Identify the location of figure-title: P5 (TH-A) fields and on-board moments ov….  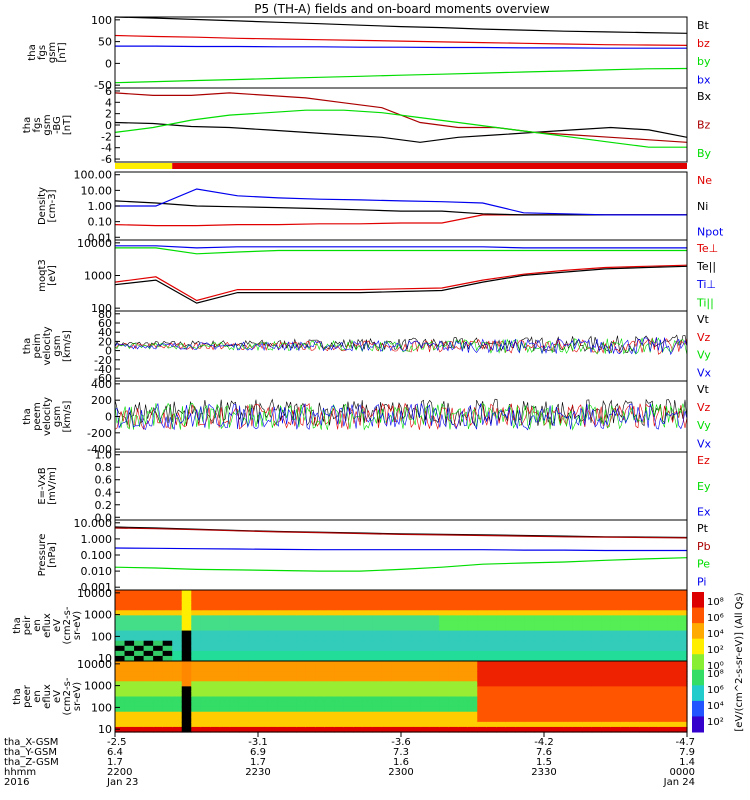
(402, 9).